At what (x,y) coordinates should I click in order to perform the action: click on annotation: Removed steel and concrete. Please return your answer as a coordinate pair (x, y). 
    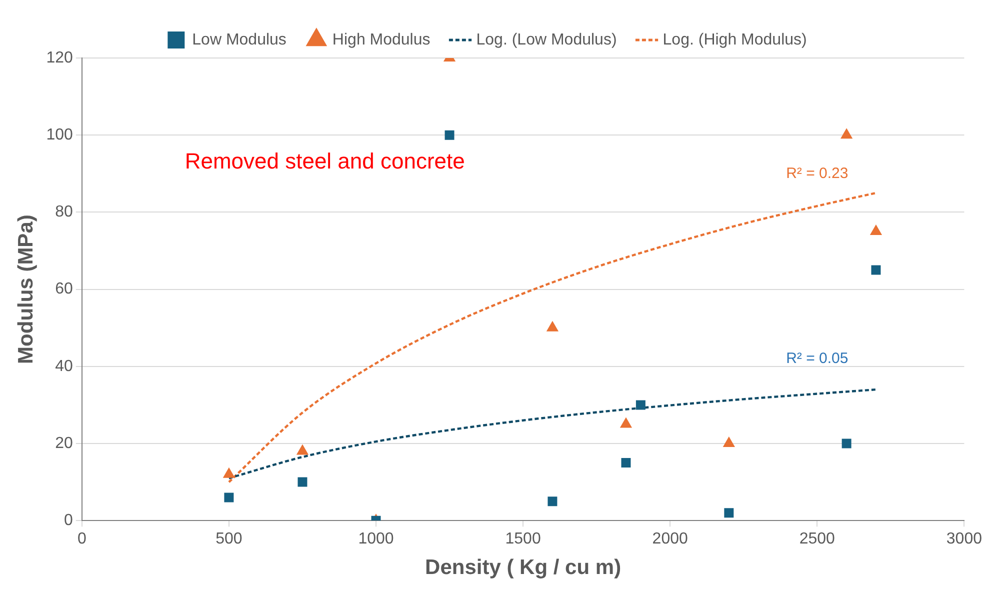
    Looking at the image, I should click on (324, 161).